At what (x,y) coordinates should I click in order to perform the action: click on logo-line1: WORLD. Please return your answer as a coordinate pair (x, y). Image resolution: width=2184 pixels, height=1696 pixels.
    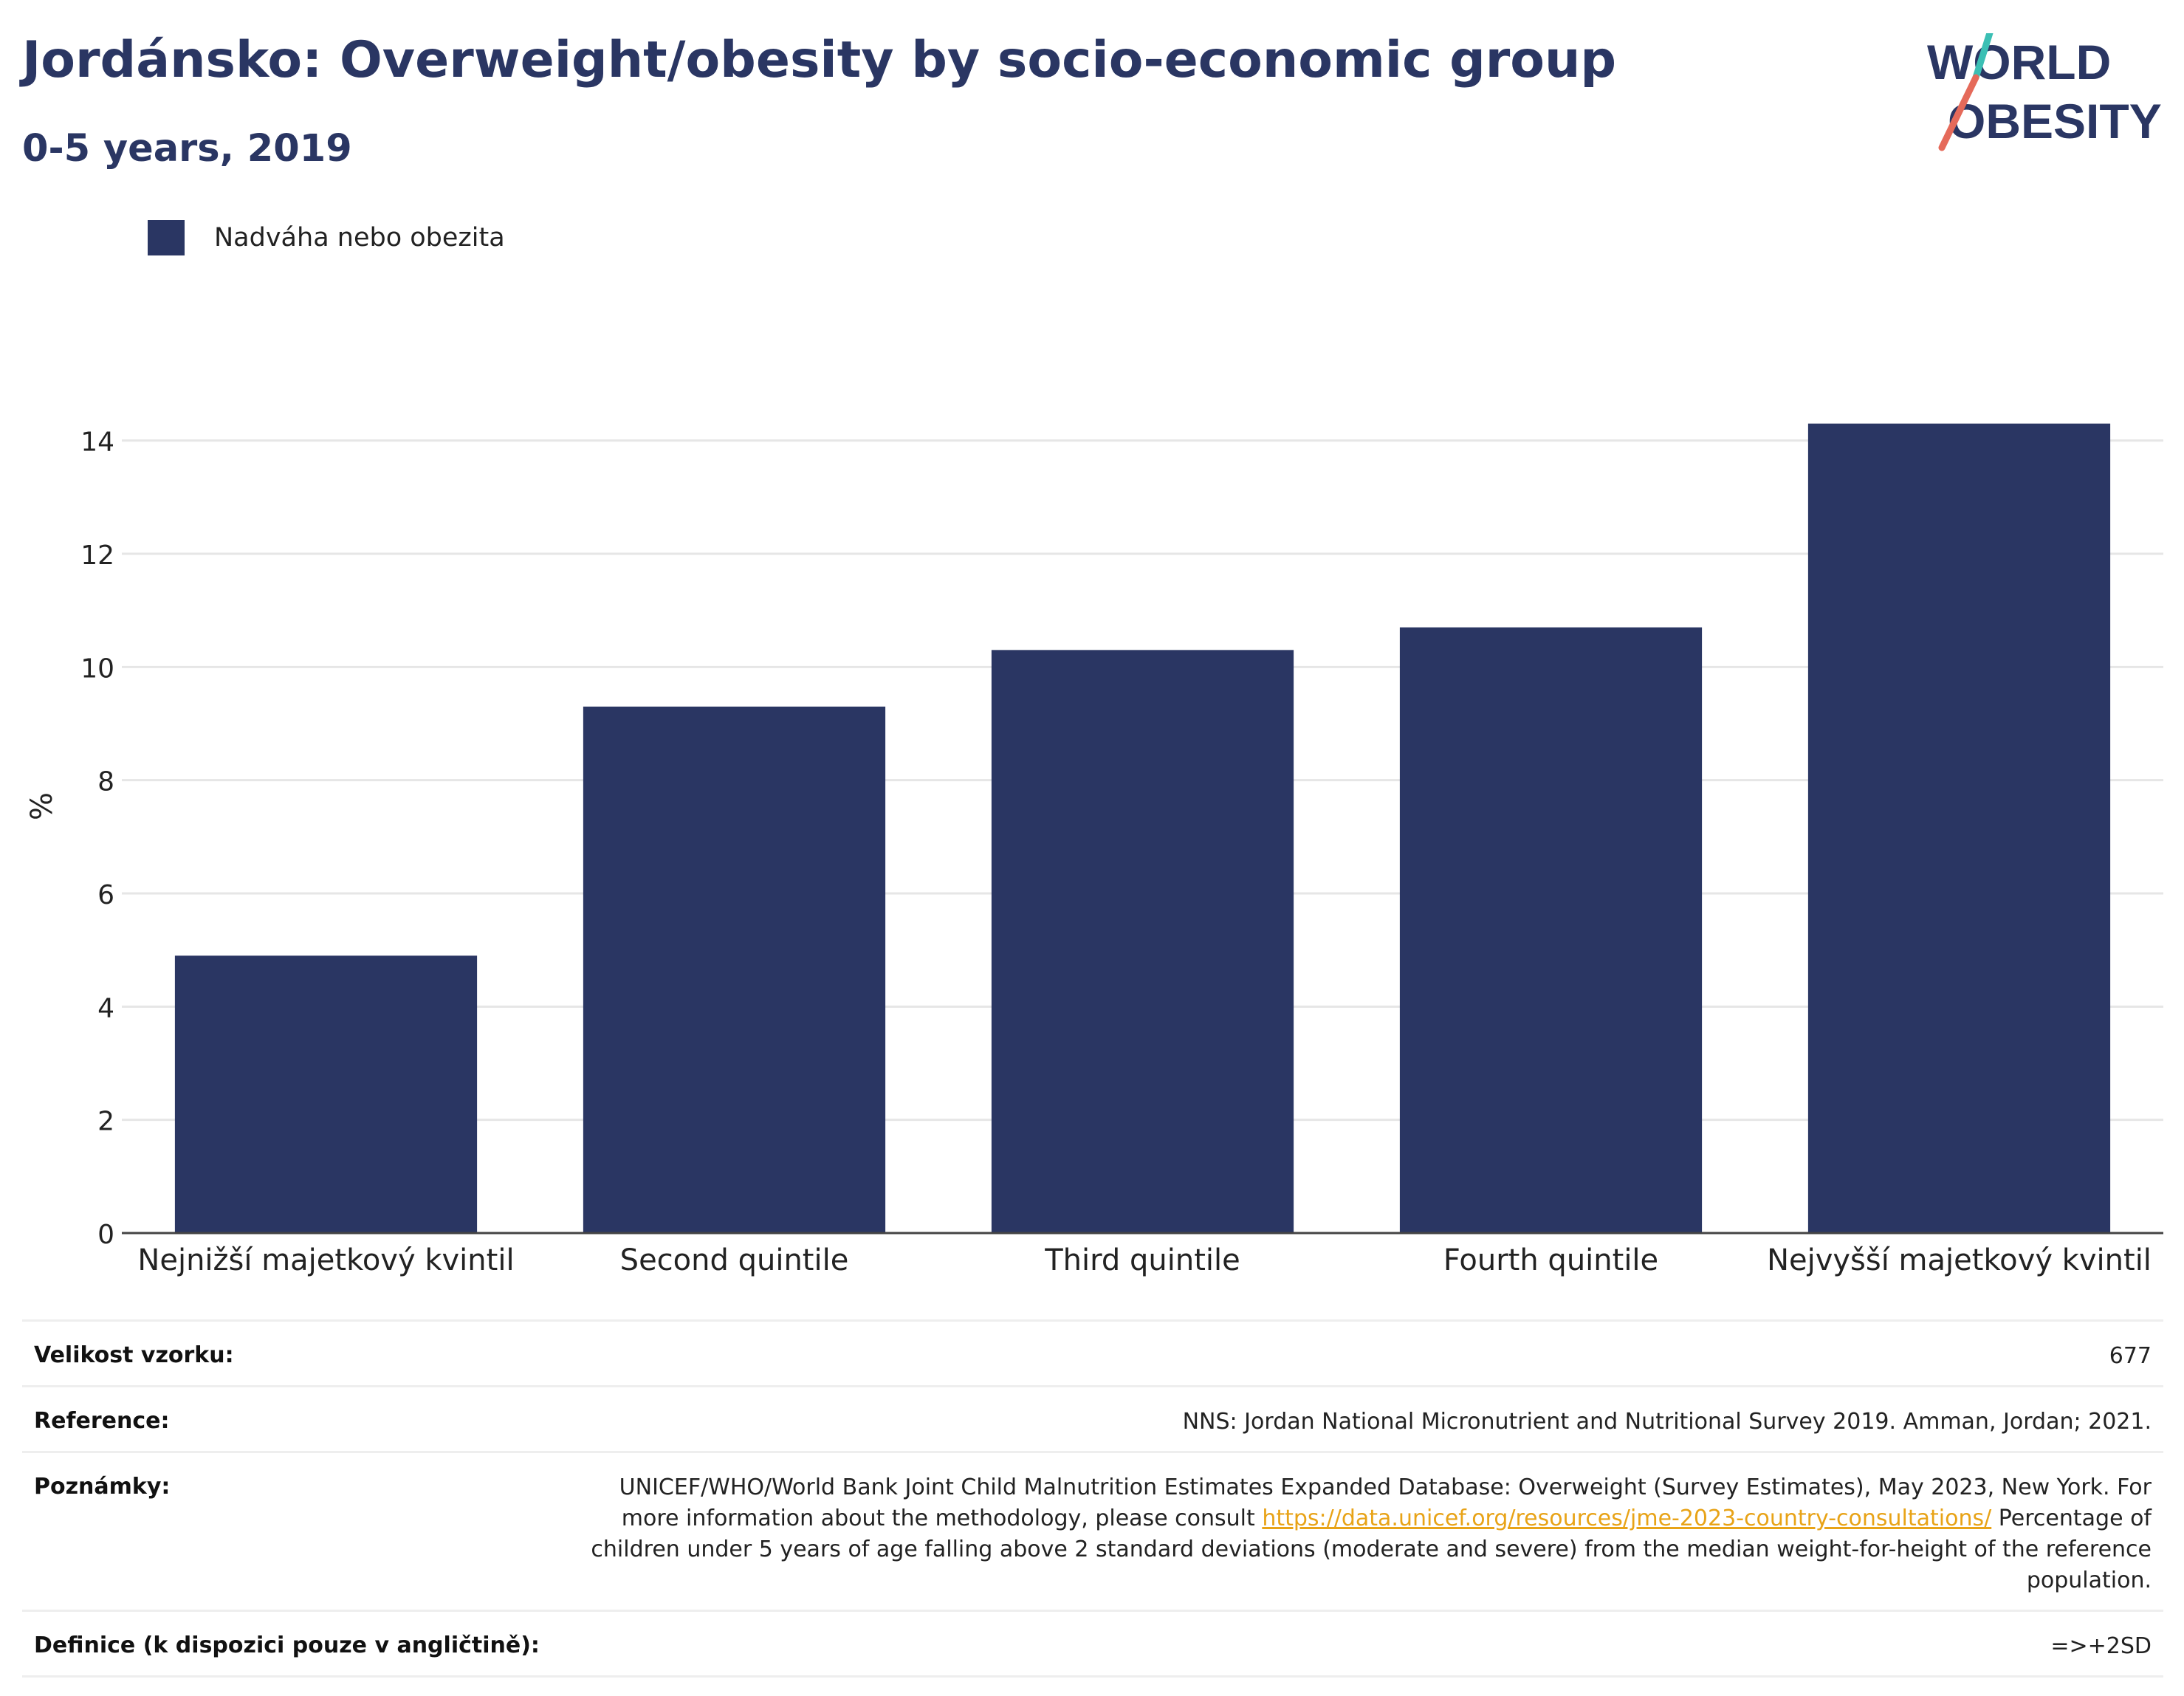
    Looking at the image, I should click on (2019, 62).